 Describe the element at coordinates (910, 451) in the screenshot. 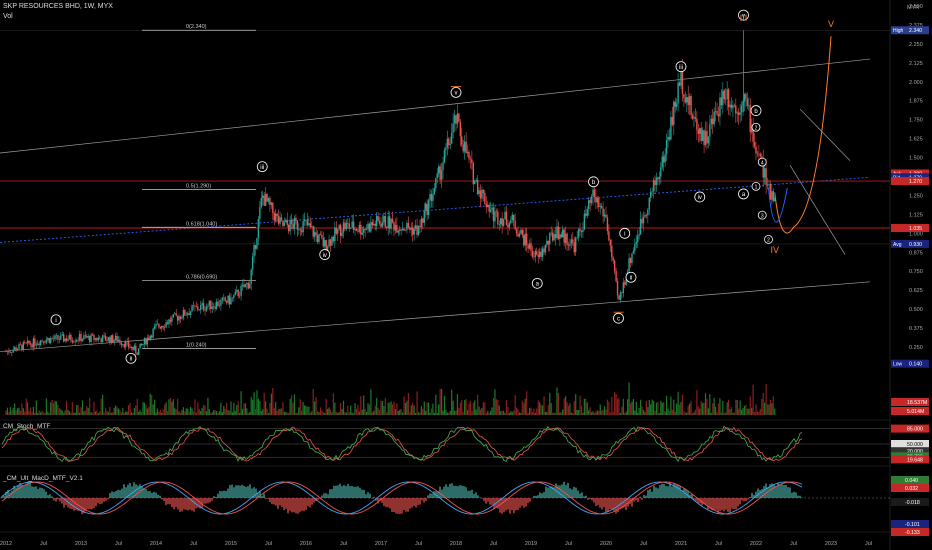

I see `stoch-badge` at that location.